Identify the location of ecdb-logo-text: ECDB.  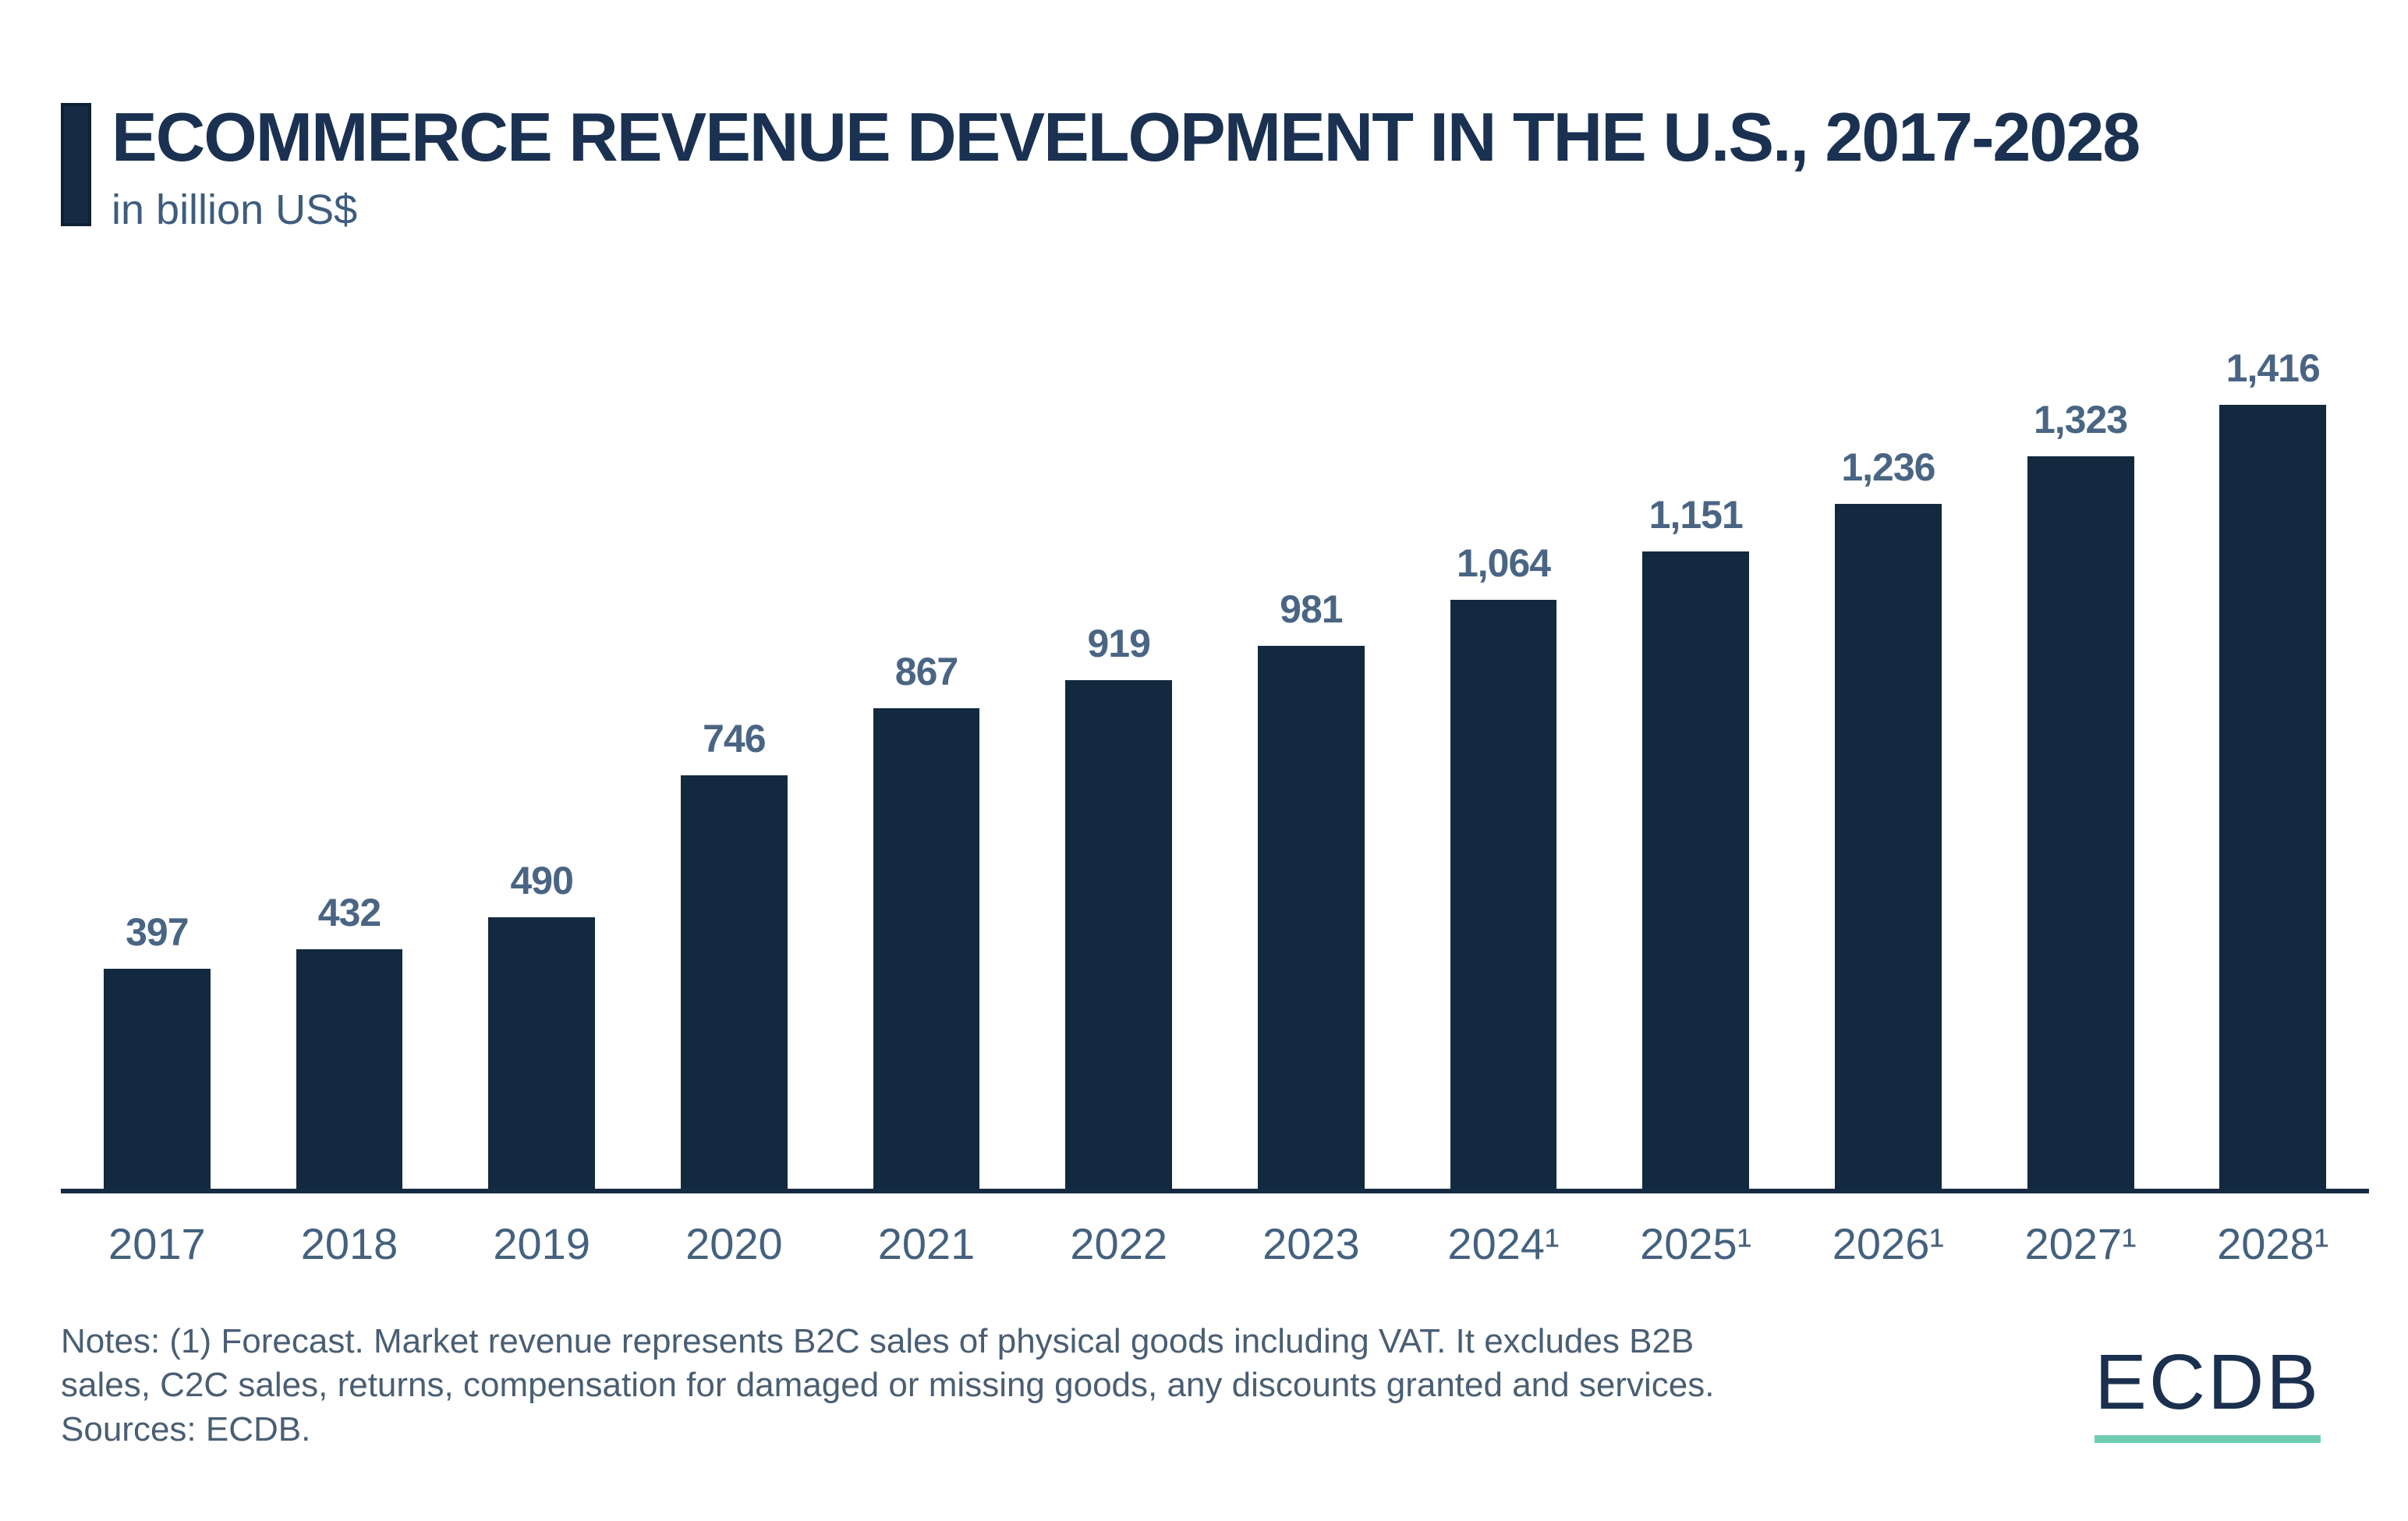
(2208, 1382).